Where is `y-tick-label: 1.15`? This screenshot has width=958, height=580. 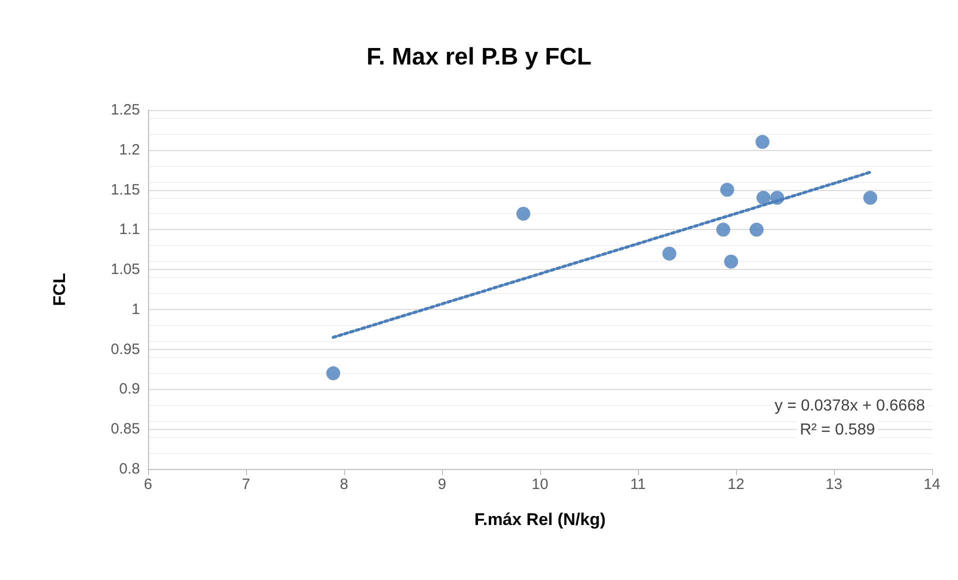 y-tick-label: 1.15 is located at coordinates (125, 189).